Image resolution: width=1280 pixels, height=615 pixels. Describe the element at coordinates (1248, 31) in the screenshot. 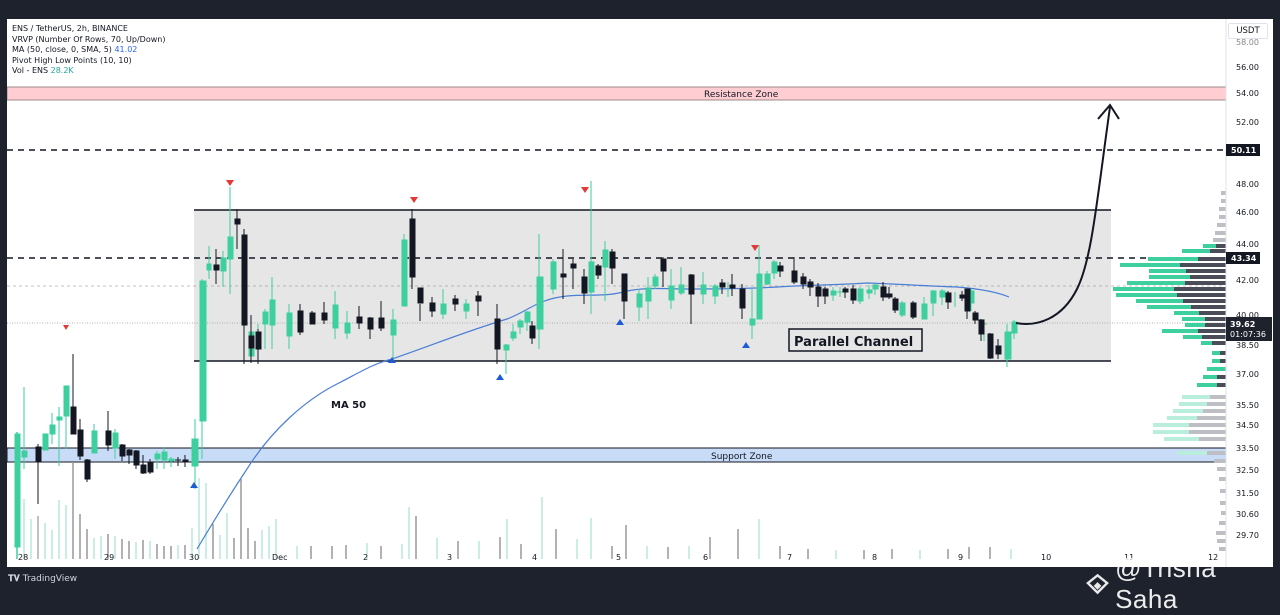

I see `currency-button: USDT` at that location.